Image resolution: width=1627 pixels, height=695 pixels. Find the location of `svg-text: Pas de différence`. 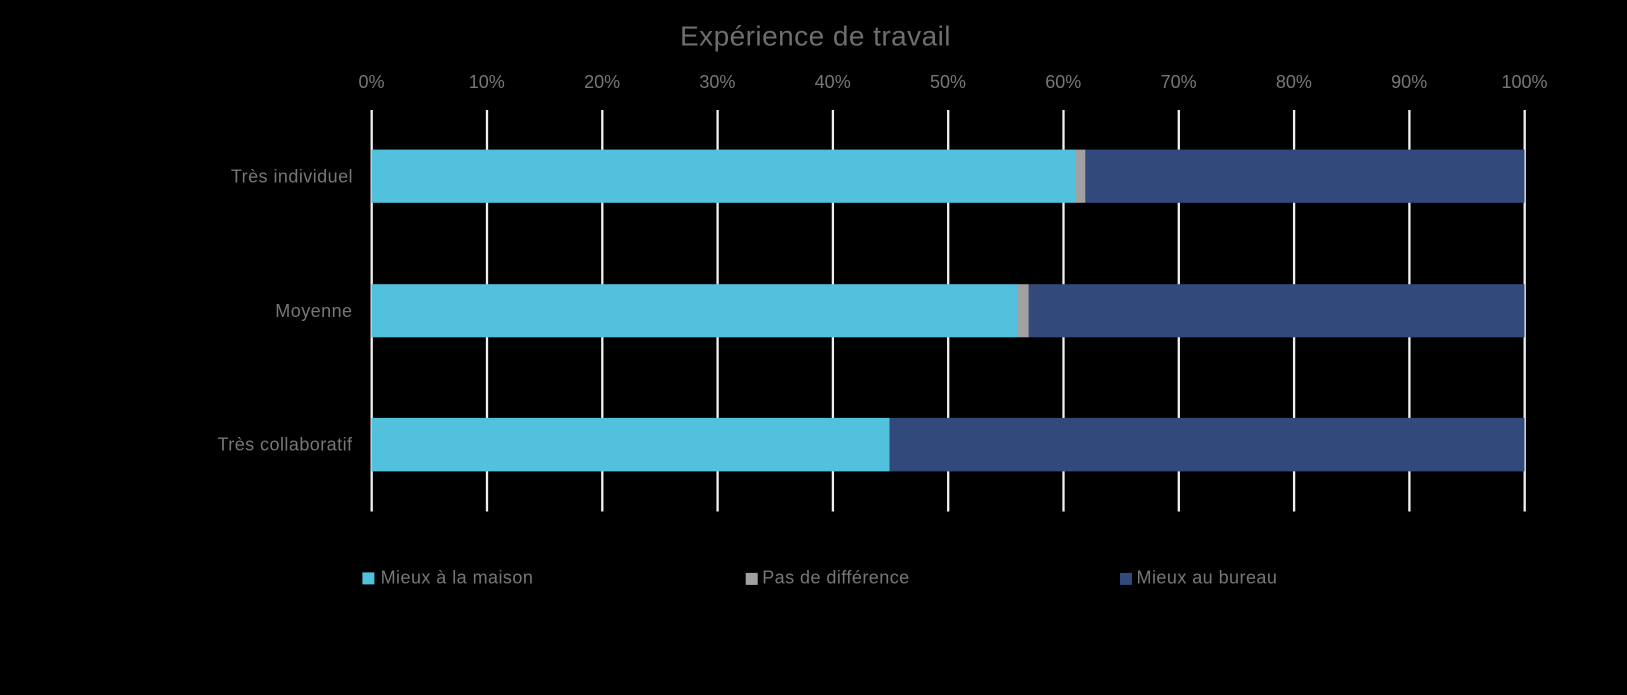

svg-text: Pas de différence is located at coordinates (835, 578).